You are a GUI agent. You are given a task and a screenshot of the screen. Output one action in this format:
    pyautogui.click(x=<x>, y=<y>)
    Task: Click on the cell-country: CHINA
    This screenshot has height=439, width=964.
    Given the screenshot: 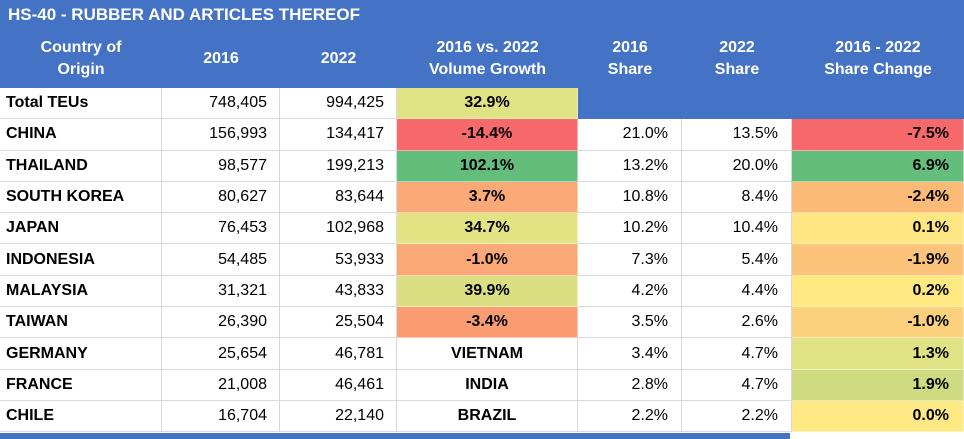 What is the action you would take?
    pyautogui.click(x=81, y=135)
    